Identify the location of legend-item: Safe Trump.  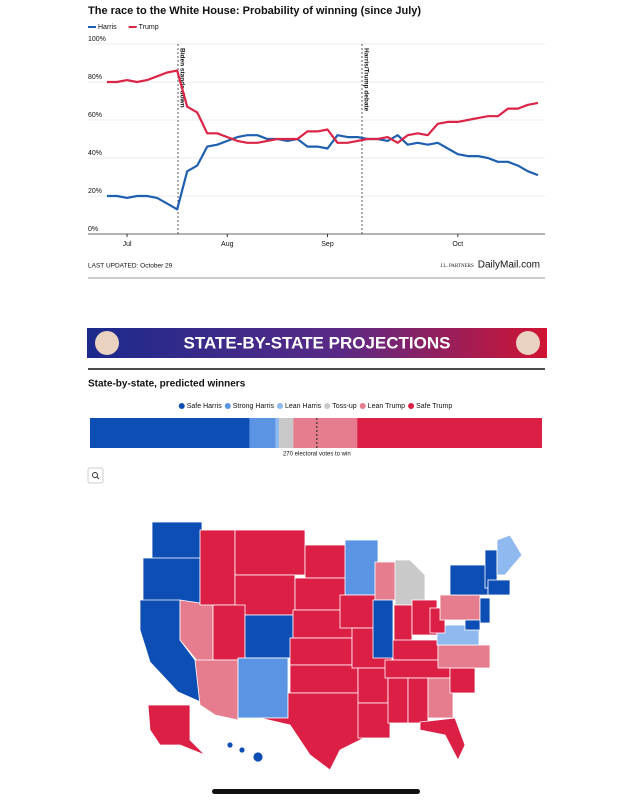
(430, 406).